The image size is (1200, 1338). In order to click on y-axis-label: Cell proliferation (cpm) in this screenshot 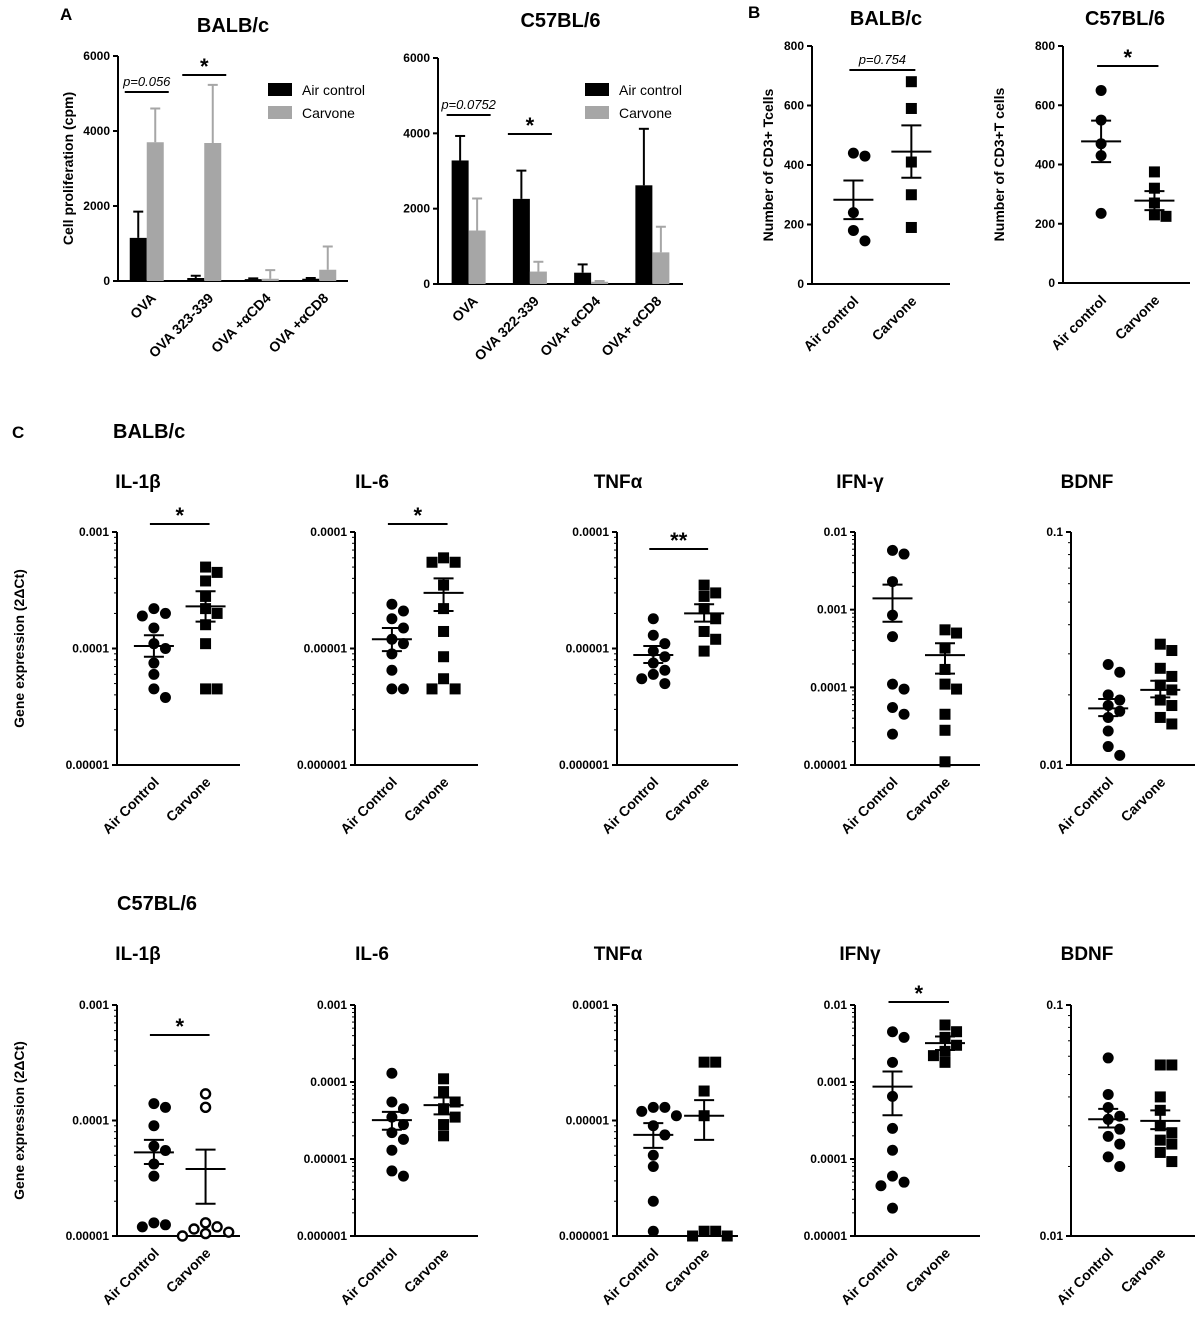, I will do `click(68, 168)`.